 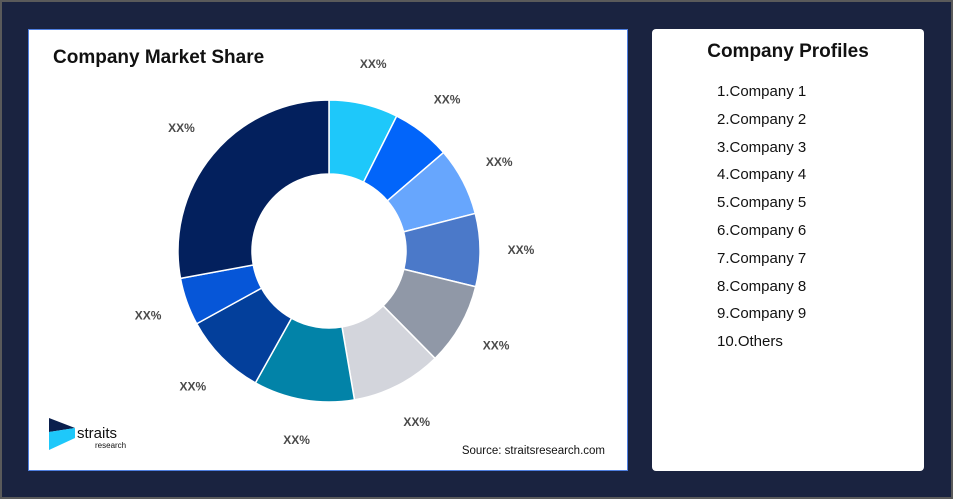 I want to click on profile-item: 10.Others, so click(x=750, y=342).